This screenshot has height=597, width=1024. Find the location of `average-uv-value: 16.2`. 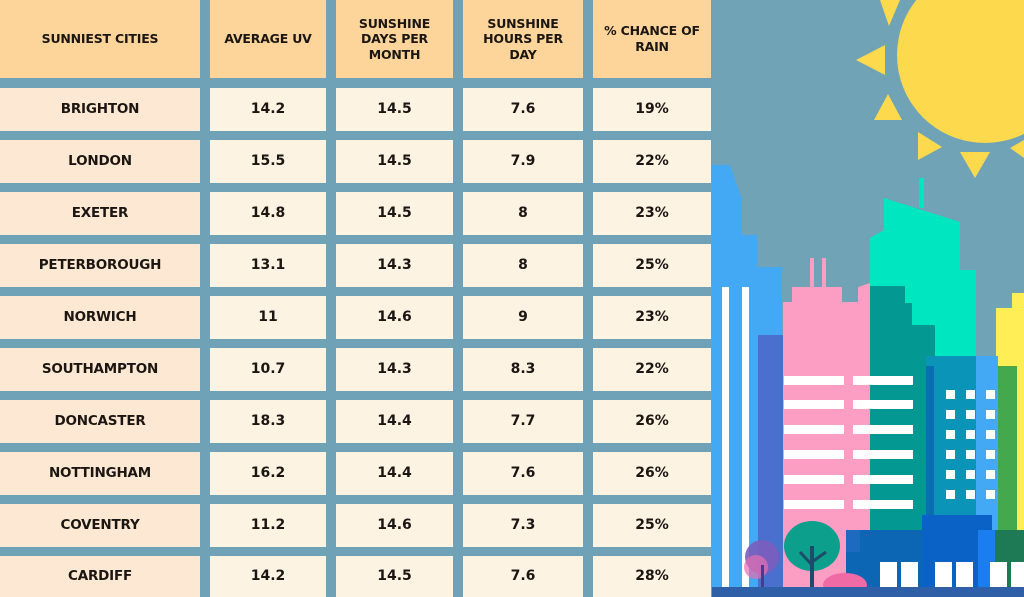

average-uv-value: 16.2 is located at coordinates (268, 473).